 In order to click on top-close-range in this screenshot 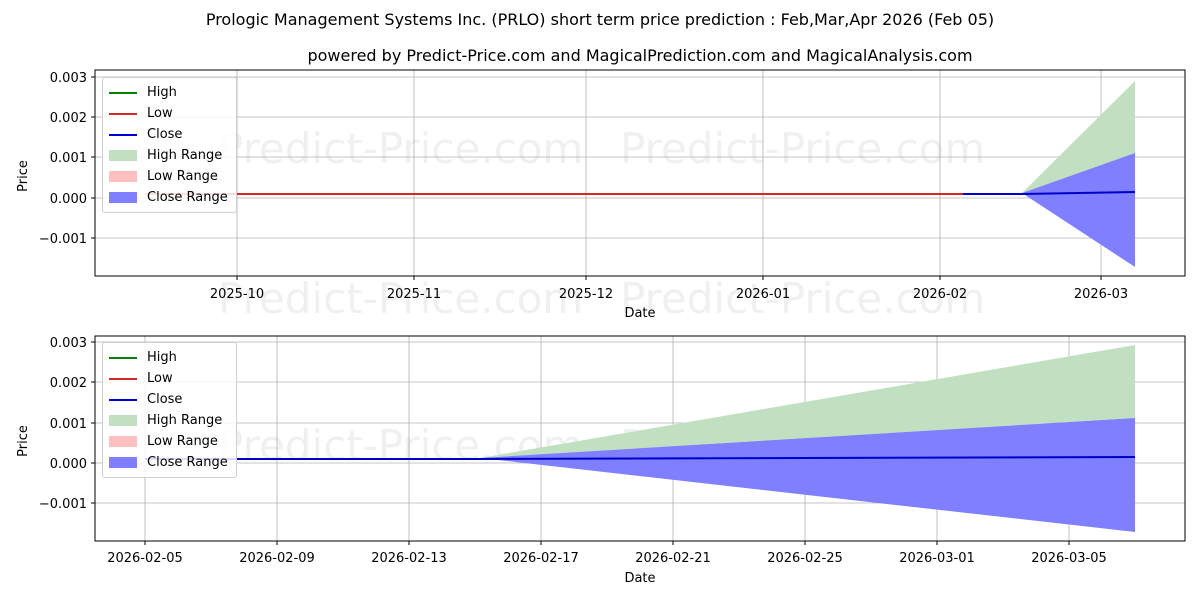, I will do `click(1078, 210)`.